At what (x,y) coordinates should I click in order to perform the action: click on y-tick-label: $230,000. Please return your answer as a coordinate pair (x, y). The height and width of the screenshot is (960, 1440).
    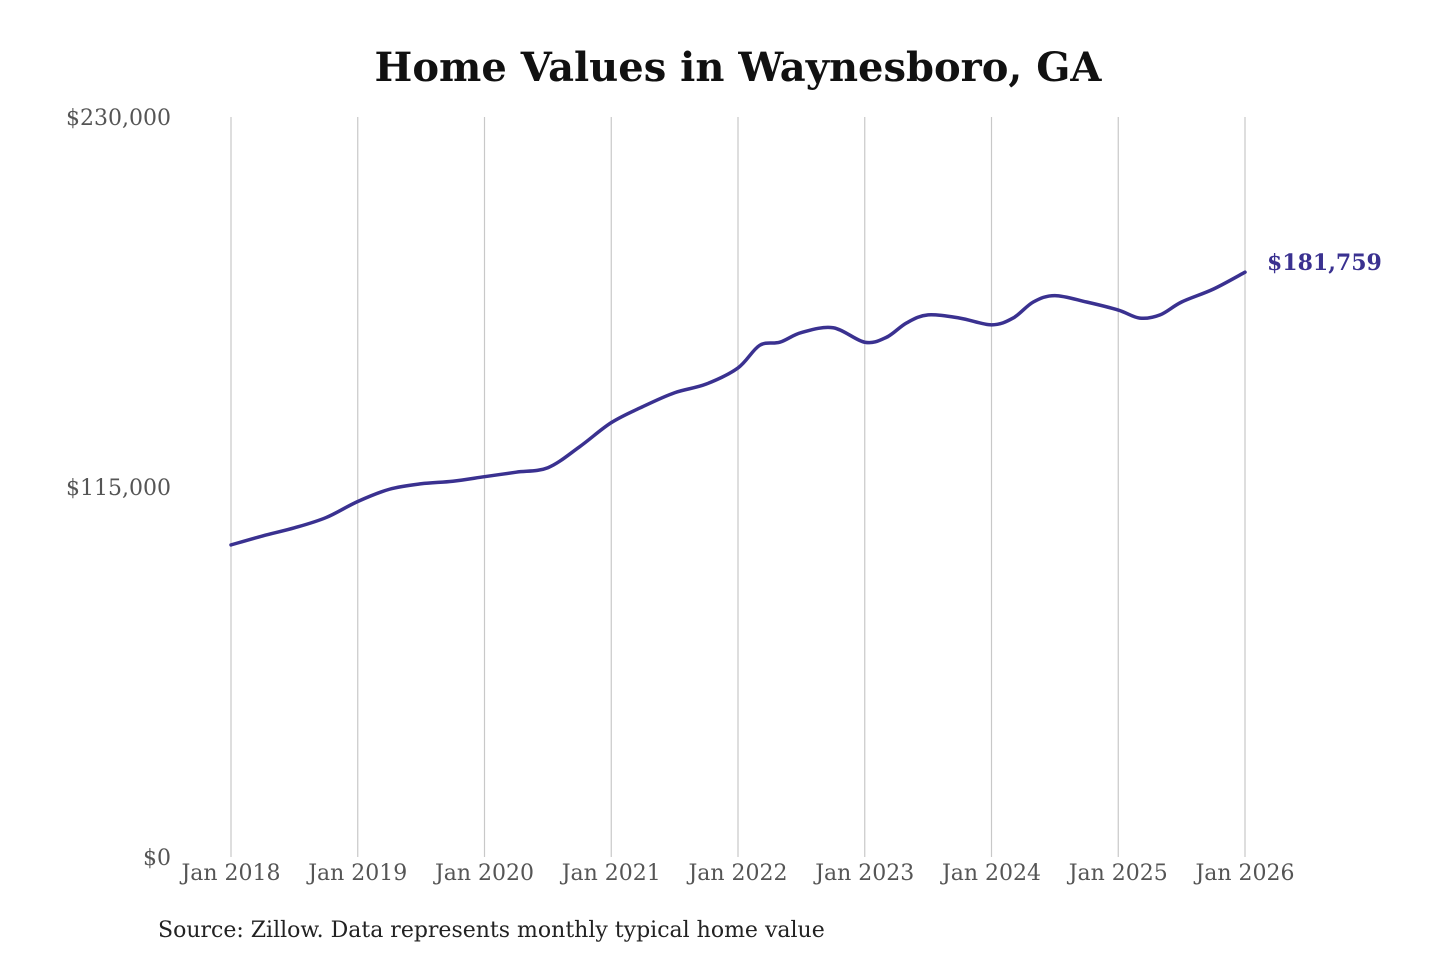
    Looking at the image, I should click on (118, 118).